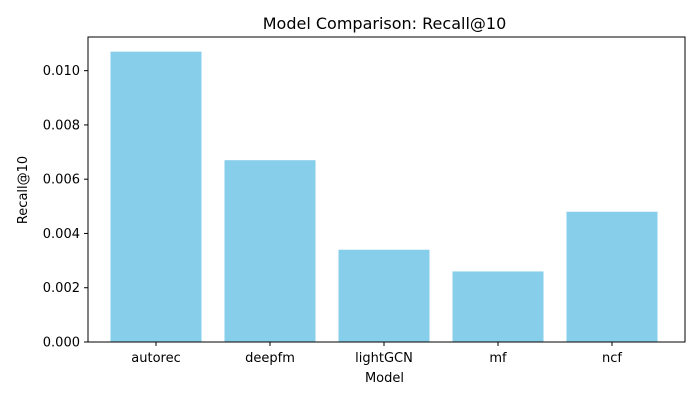 The width and height of the screenshot is (700, 400). What do you see at coordinates (23, 190) in the screenshot?
I see `y-axis-label: Recall@10` at bounding box center [23, 190].